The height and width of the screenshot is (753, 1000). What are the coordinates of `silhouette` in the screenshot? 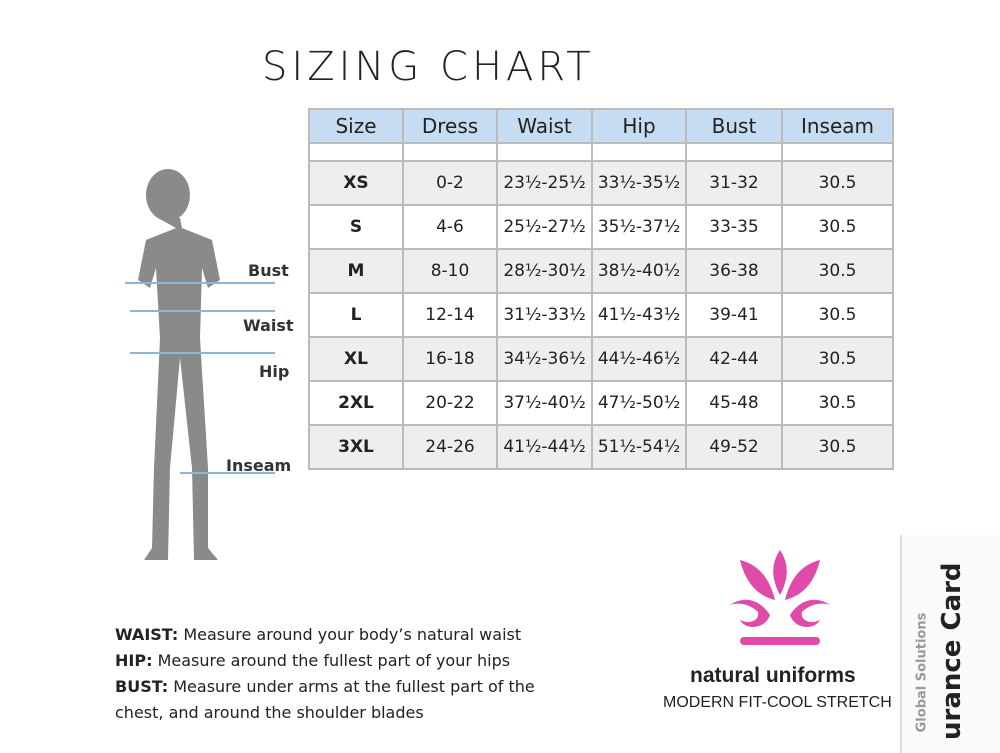 It's located at (179, 364).